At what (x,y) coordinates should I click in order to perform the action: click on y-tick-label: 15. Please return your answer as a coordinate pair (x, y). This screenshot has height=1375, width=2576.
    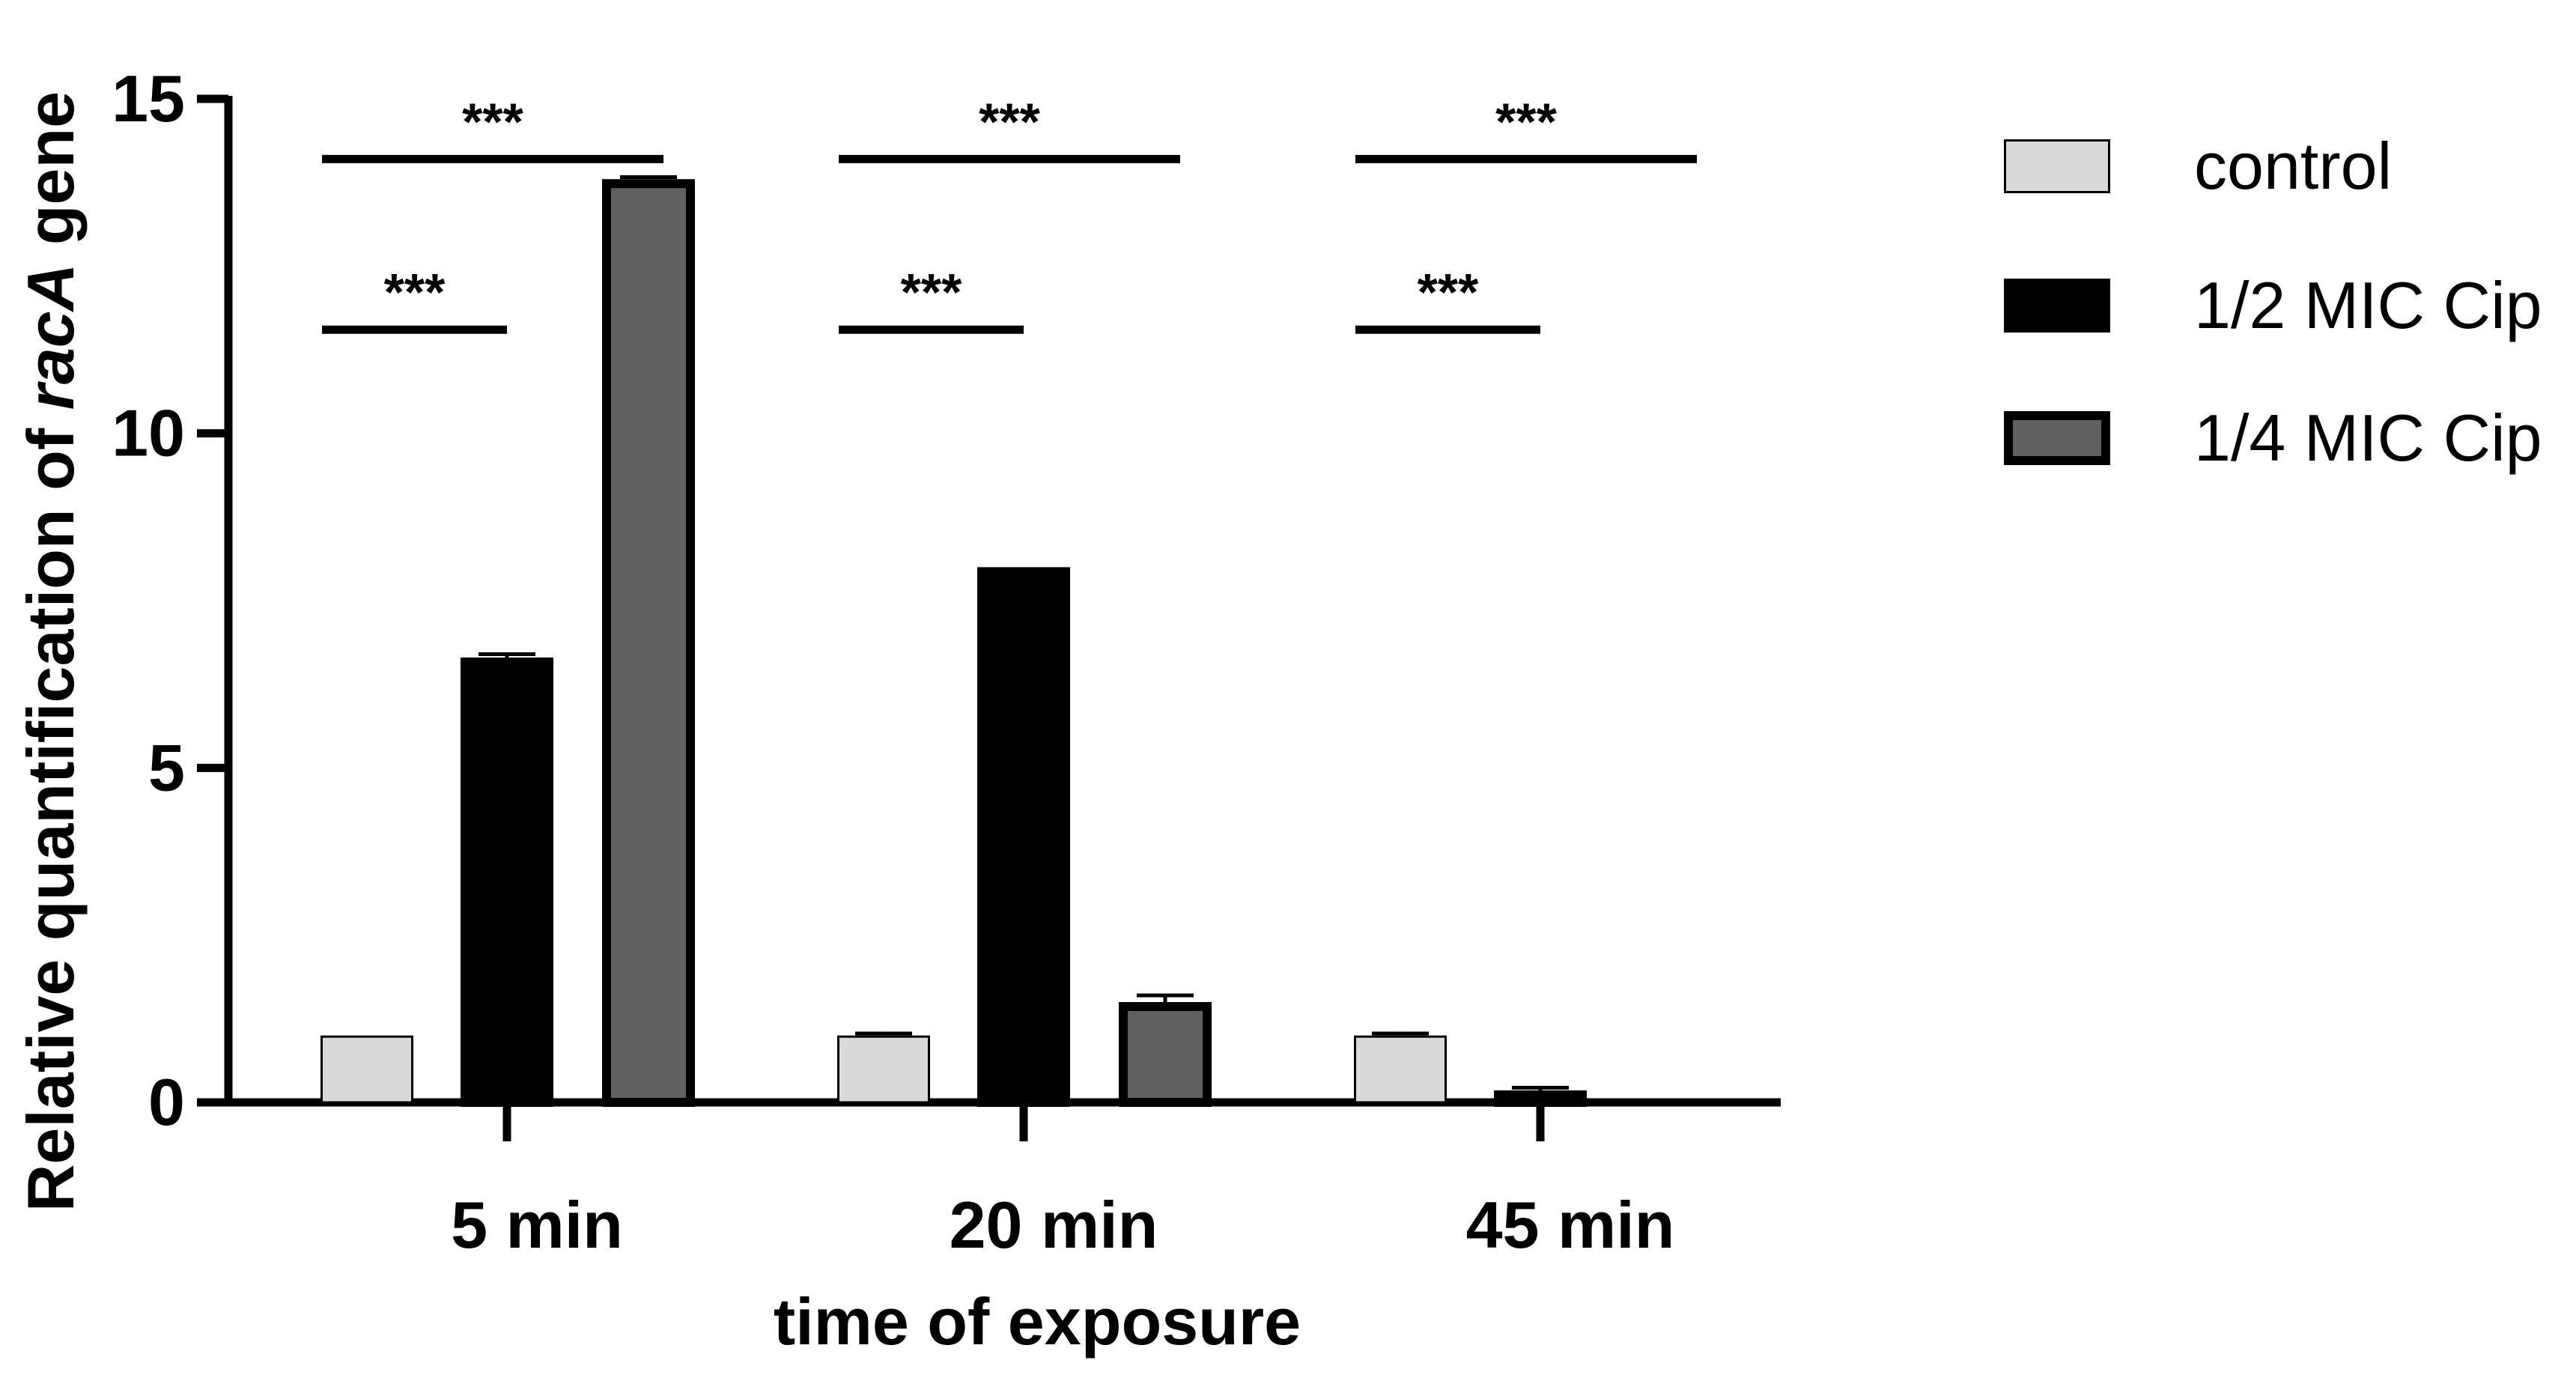
    Looking at the image, I should click on (148, 98).